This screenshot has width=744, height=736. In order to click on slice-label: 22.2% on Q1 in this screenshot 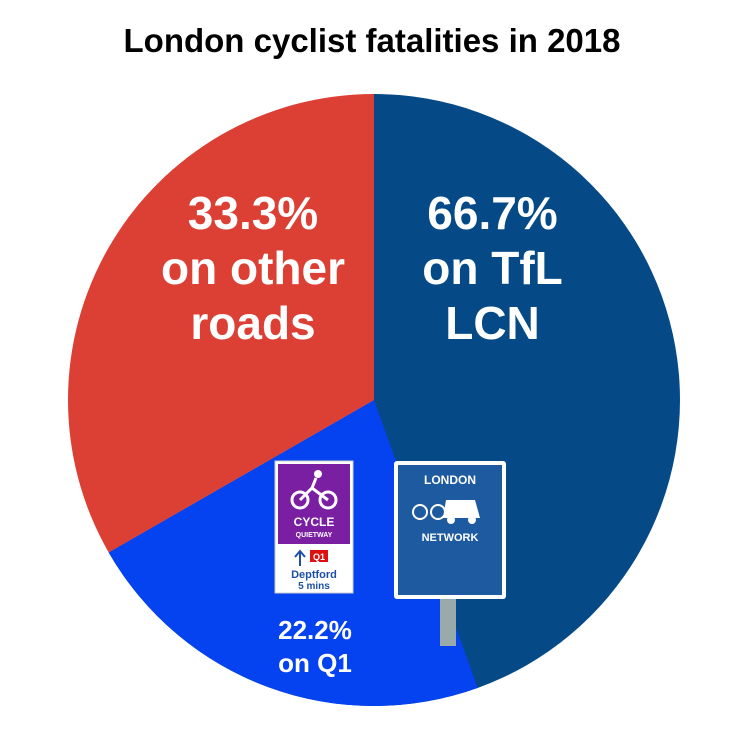, I will do `click(315, 646)`.